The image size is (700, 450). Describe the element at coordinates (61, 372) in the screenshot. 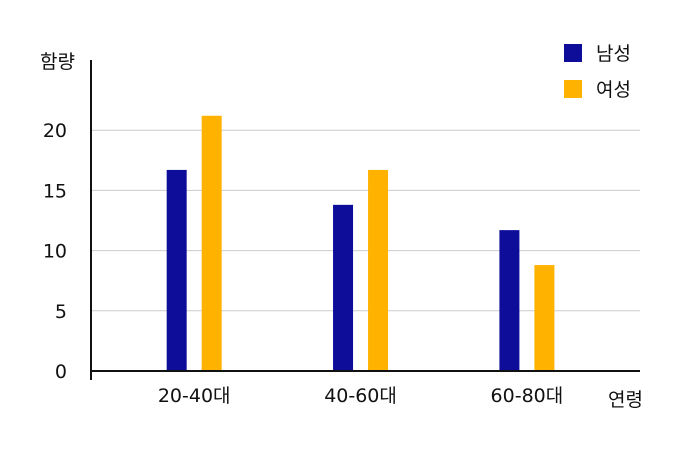

I see `y-tick-label: 0` at that location.